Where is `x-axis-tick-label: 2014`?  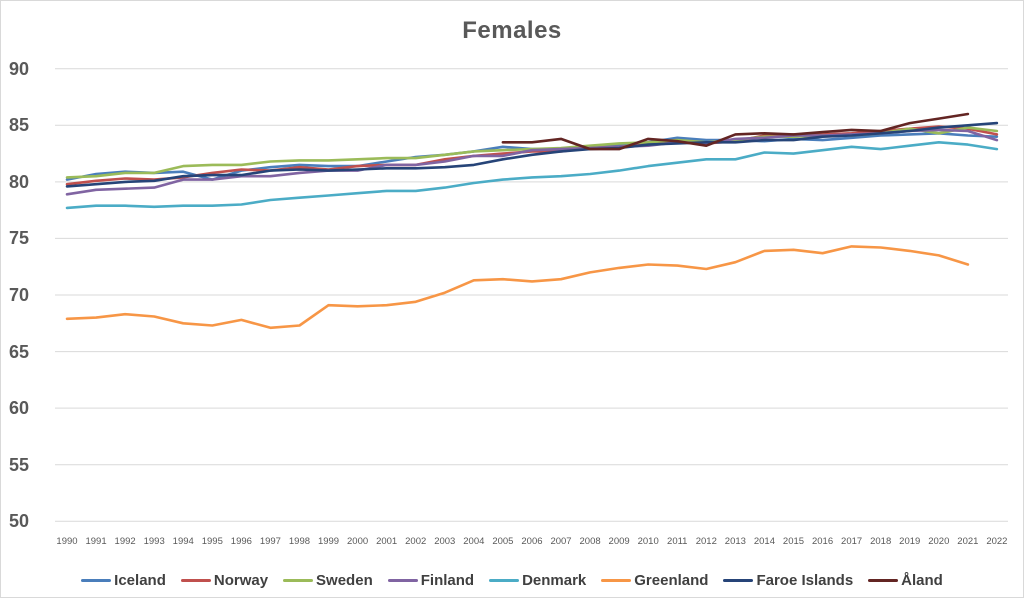 x-axis-tick-label: 2014 is located at coordinates (764, 541).